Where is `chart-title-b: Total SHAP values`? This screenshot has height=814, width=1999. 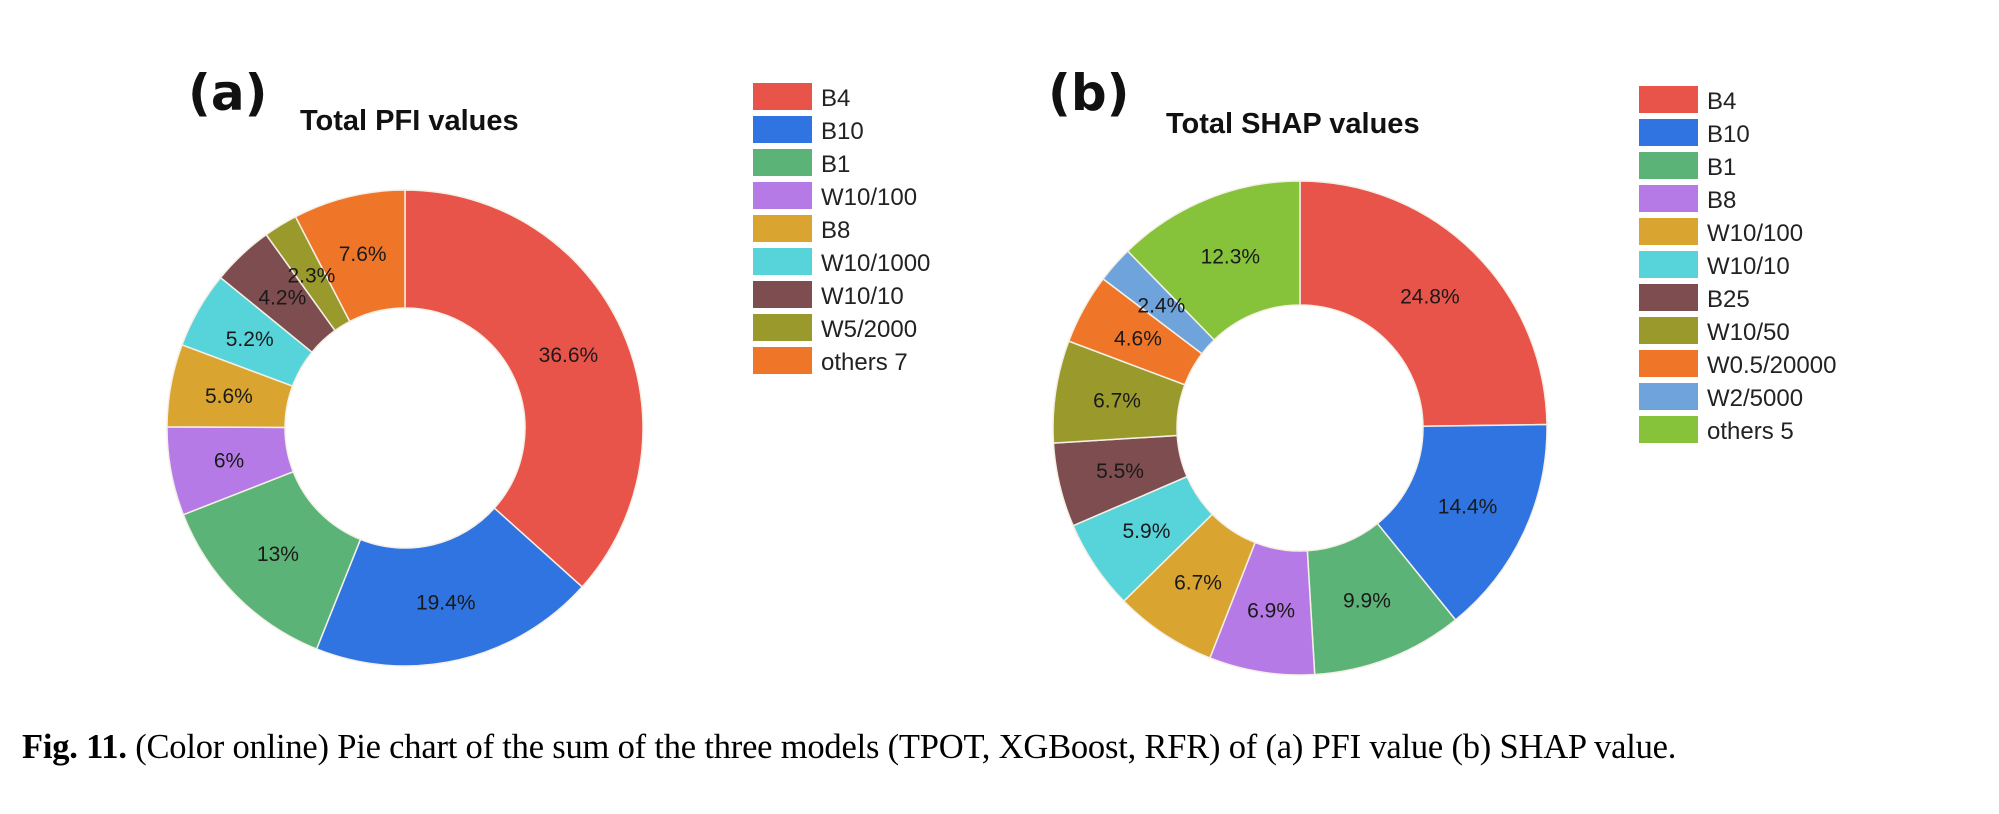
chart-title-b: Total SHAP values is located at coordinates (1293, 124).